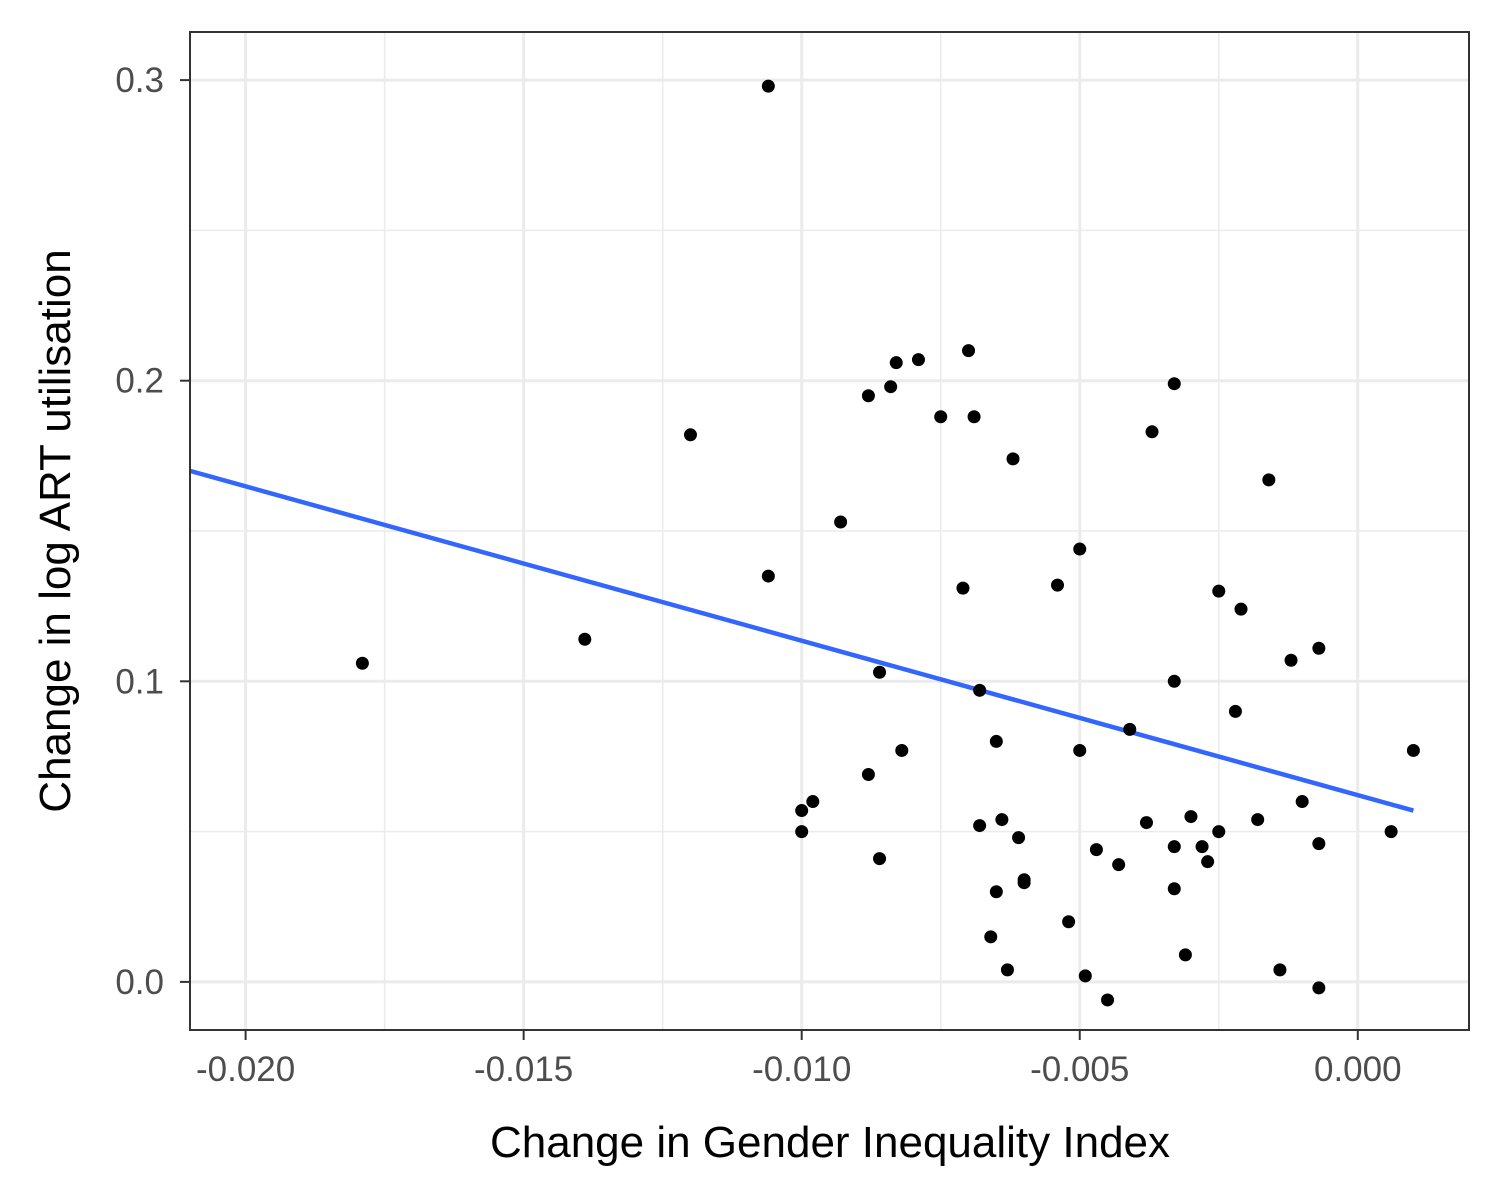 This screenshot has height=1200, width=1500. I want to click on x-tick-label: -0.015, so click(523, 1069).